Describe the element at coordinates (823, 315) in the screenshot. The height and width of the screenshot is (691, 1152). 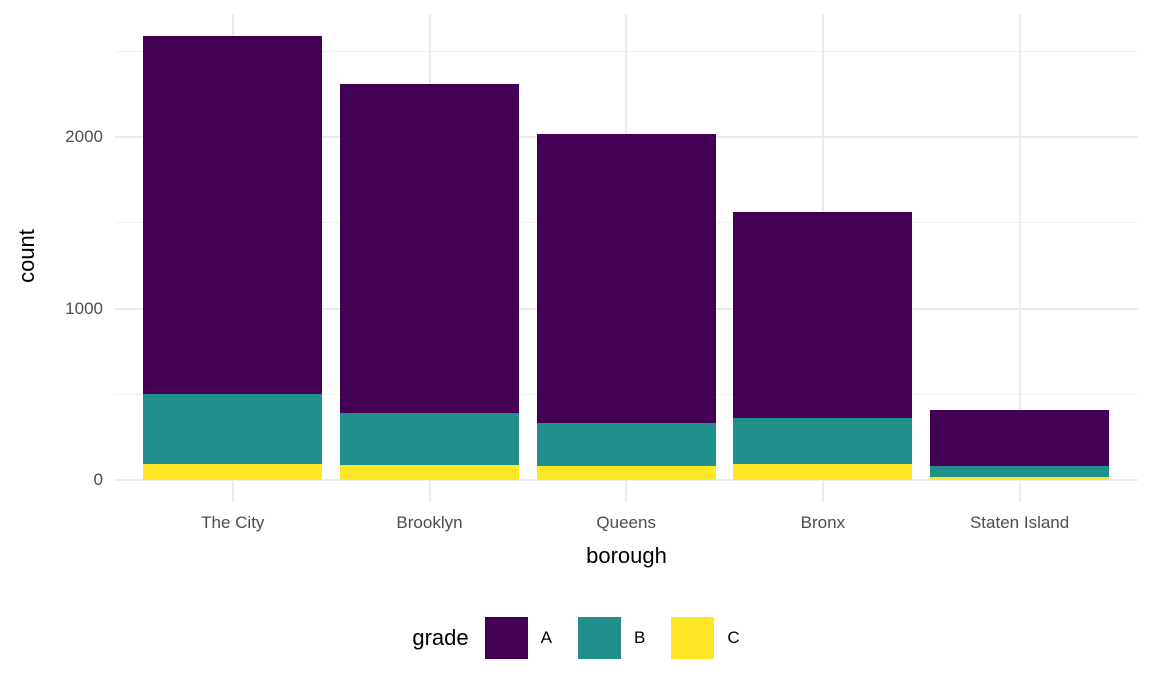
I see `bar-bronx-grade-A` at that location.